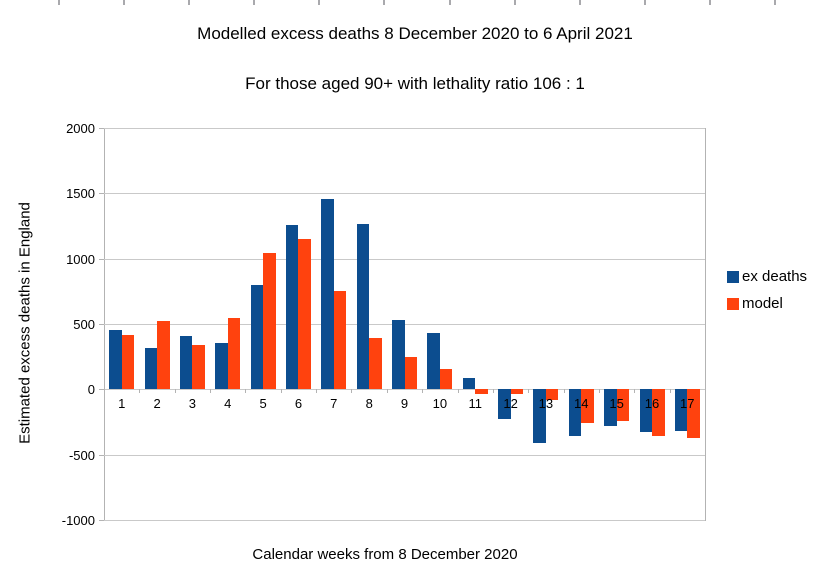  I want to click on y-axis-tick-label: -1000, so click(78, 520).